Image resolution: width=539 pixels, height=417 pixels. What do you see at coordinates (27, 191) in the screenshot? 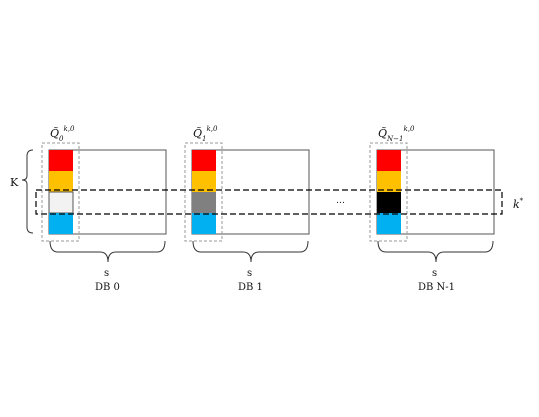
I see `k-brace` at bounding box center [27, 191].